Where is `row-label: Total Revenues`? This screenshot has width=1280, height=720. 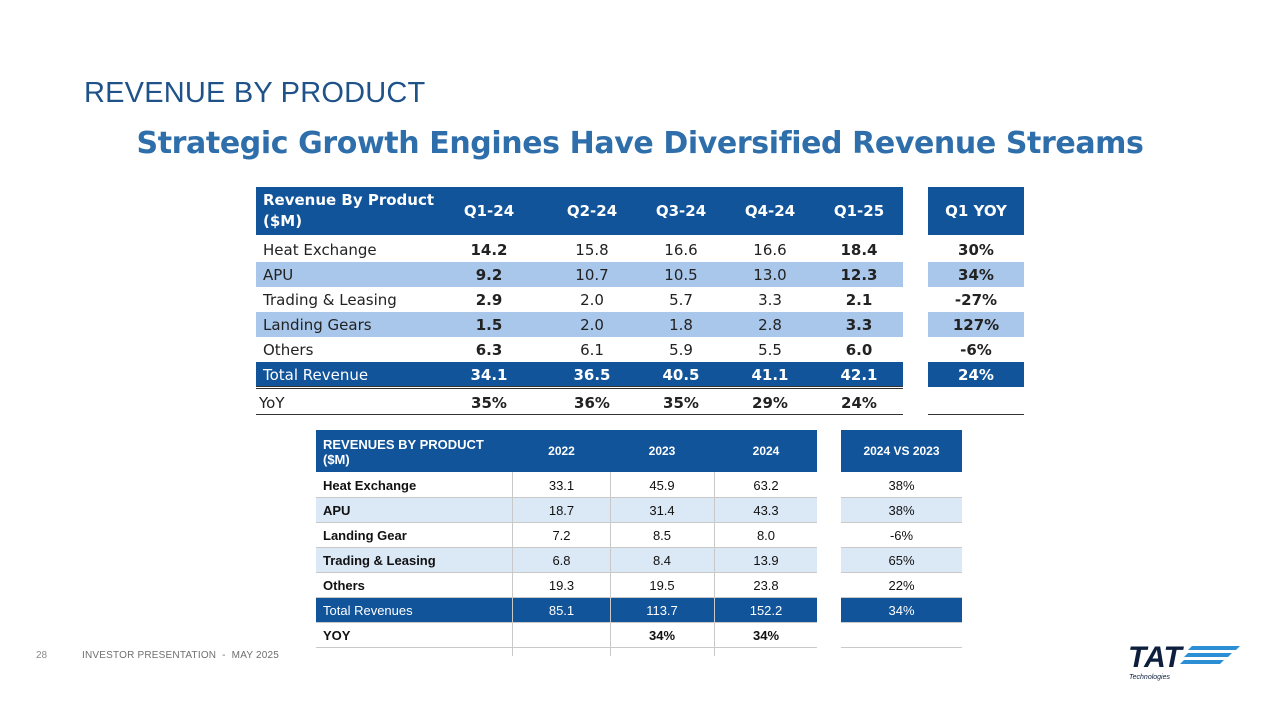
row-label: Total Revenues is located at coordinates (368, 610).